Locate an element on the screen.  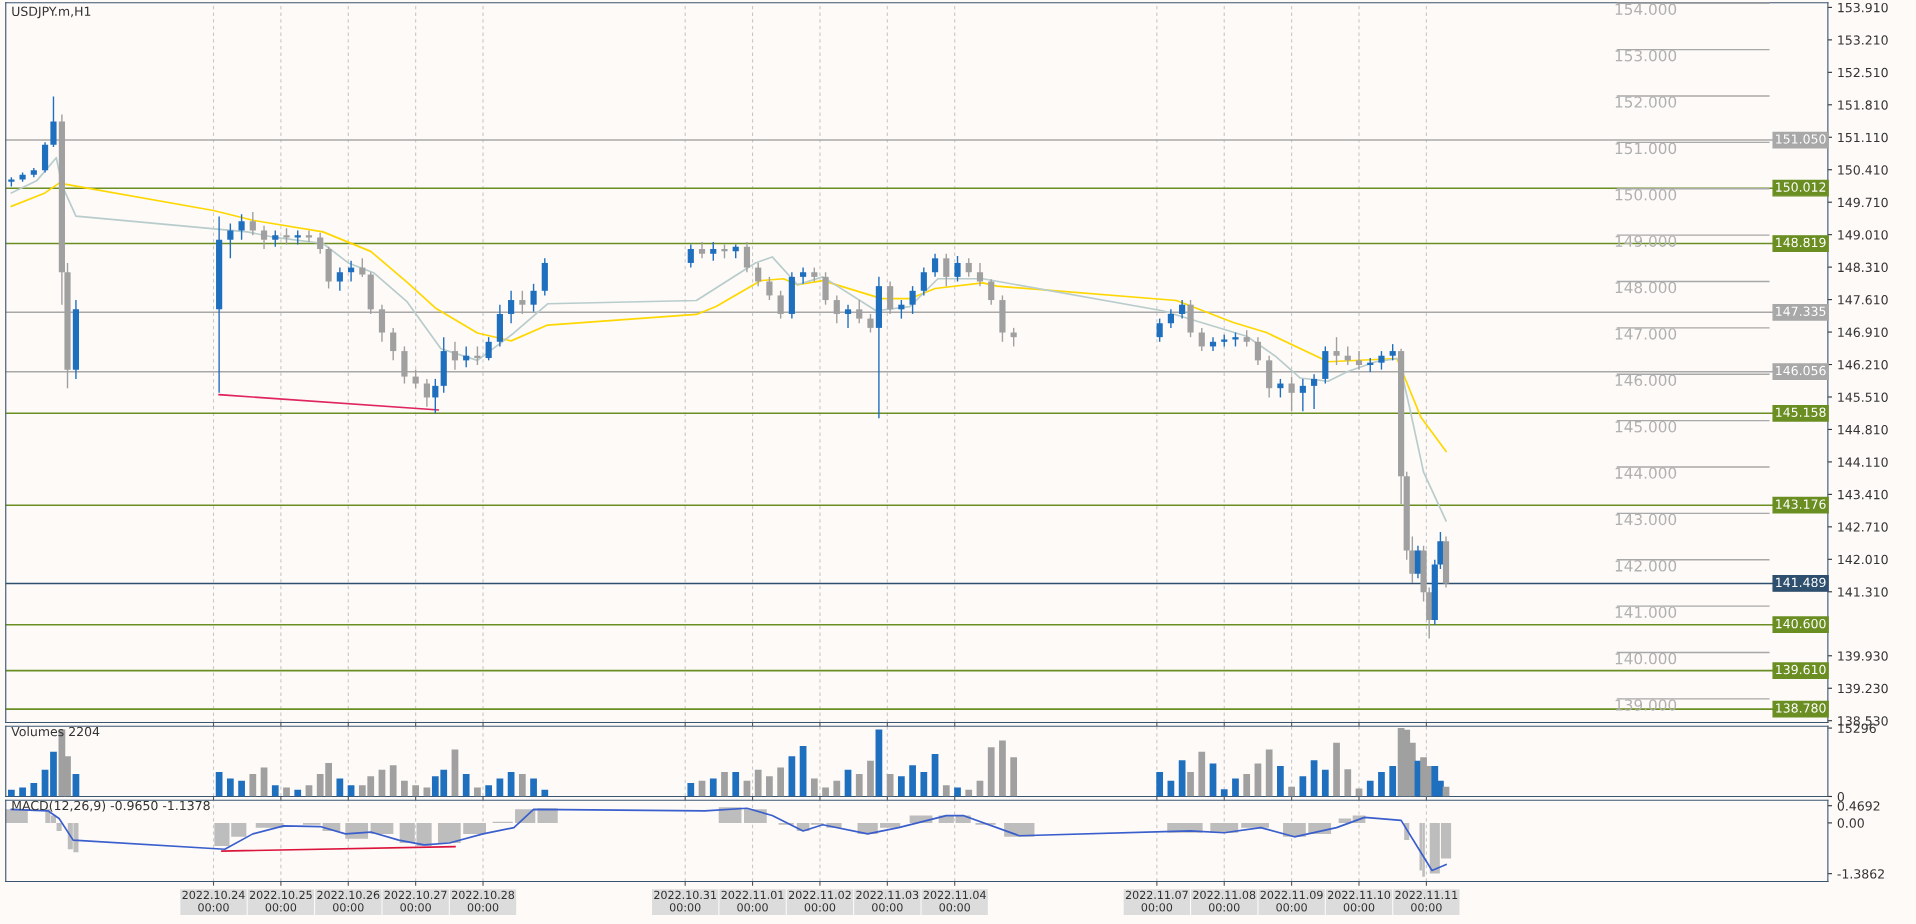
y2-tick-label: 148.000 is located at coordinates (1646, 287).